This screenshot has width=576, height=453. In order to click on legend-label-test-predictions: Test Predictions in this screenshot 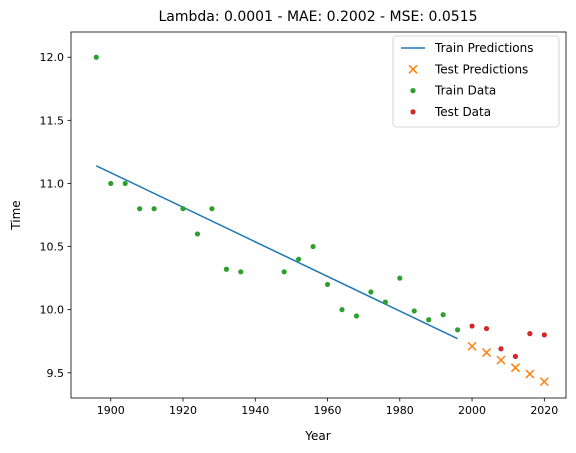, I will do `click(481, 69)`.